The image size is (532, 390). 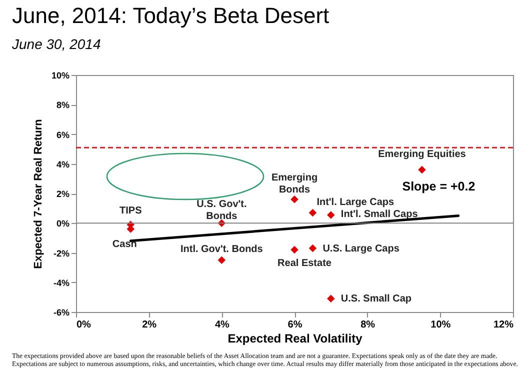 I want to click on x-tick-label: 0%, so click(x=84, y=325).